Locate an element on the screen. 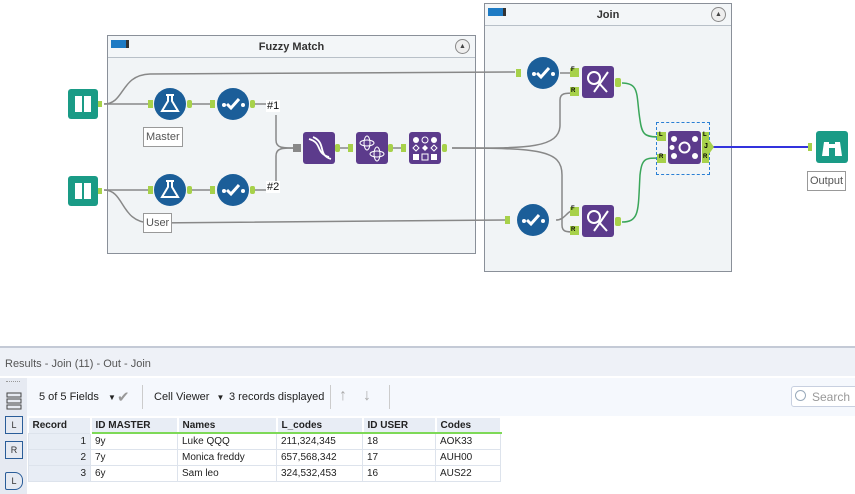 Image resolution: width=855 pixels, height=494 pixels. records-displayed: 3 records displayed is located at coordinates (277, 397).